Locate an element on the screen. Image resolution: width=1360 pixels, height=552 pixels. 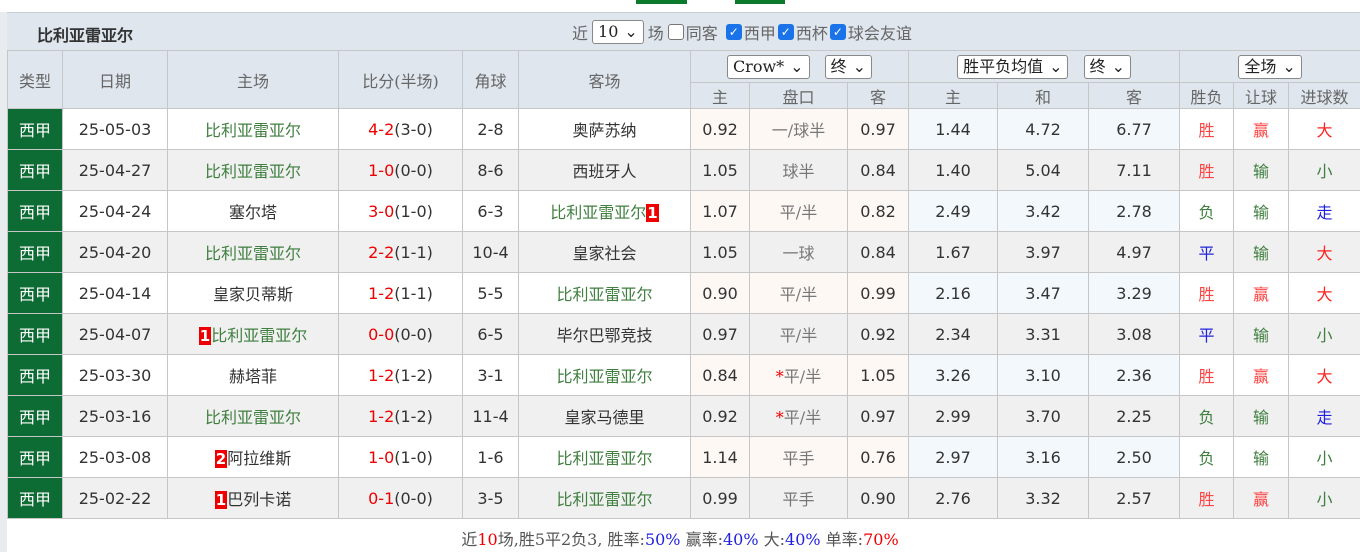
left-gutter is located at coordinates (3, 282).